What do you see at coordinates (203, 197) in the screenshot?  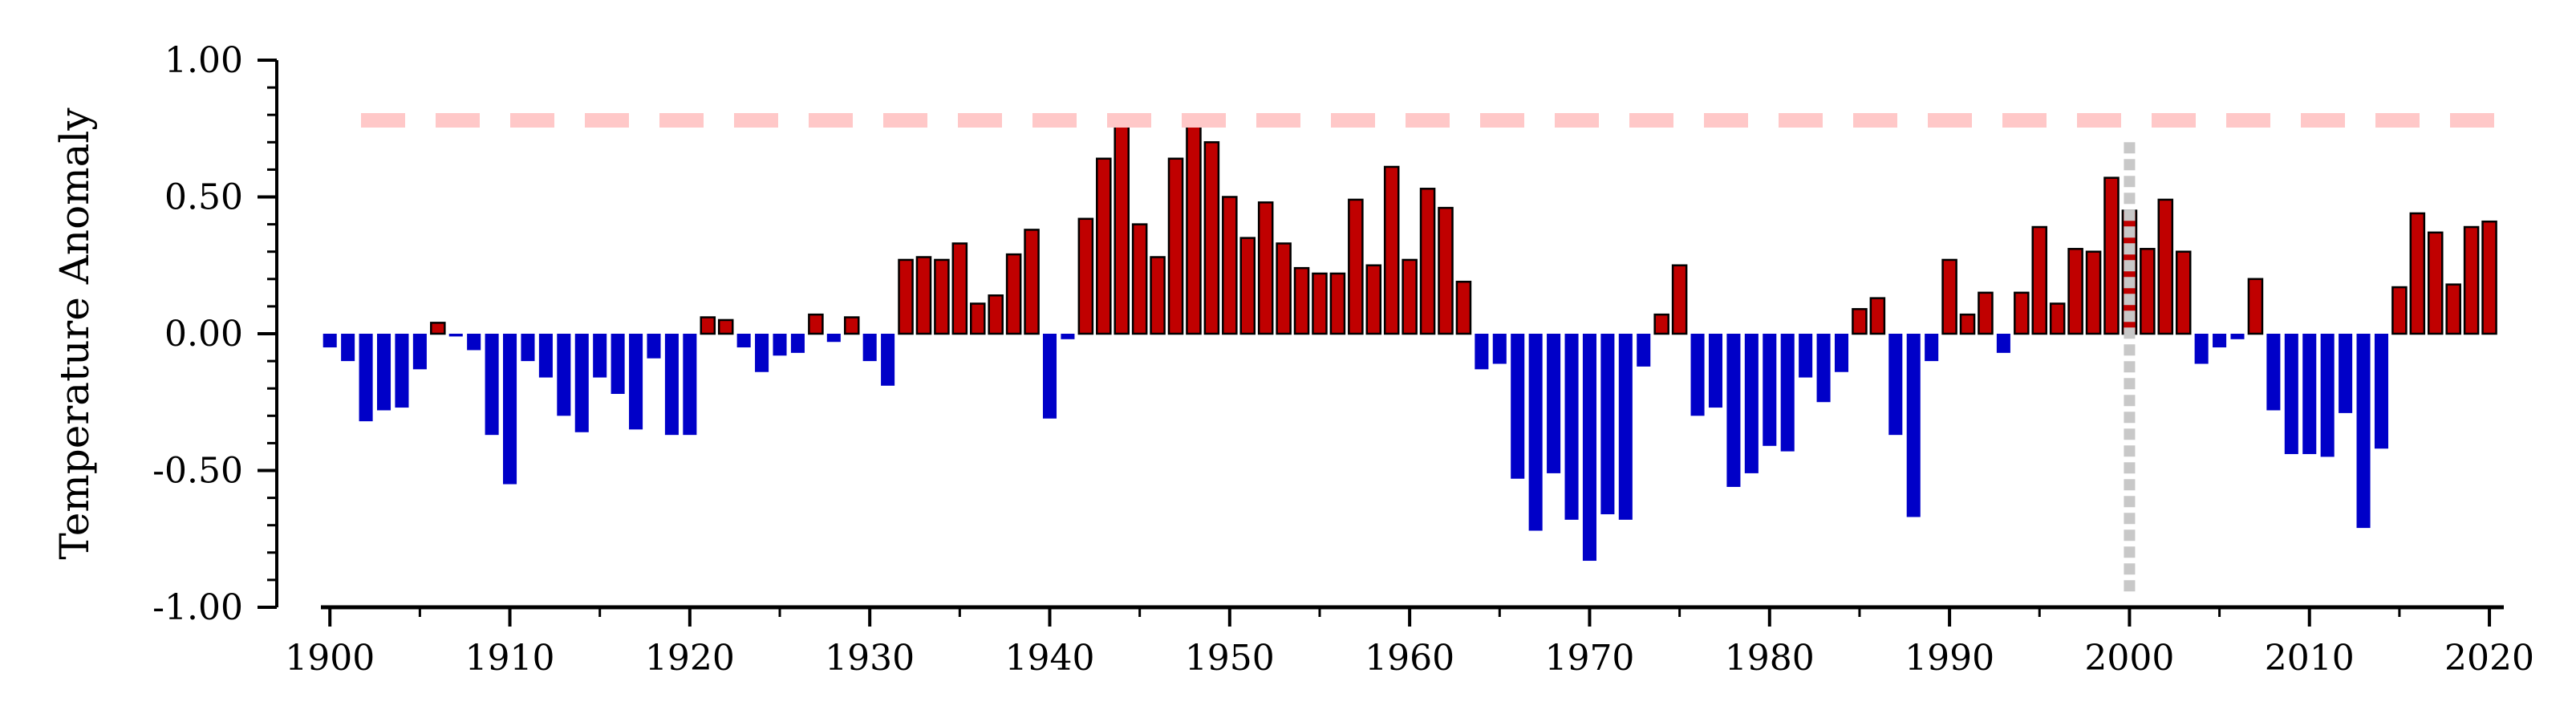 I see `y-tick-label: 0.50` at bounding box center [203, 197].